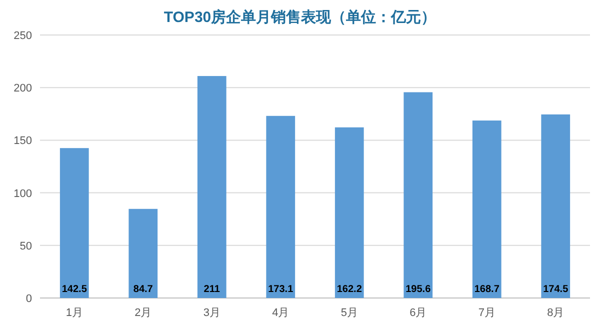 The image size is (600, 330). I want to click on data-label: 195.6, so click(419, 289).